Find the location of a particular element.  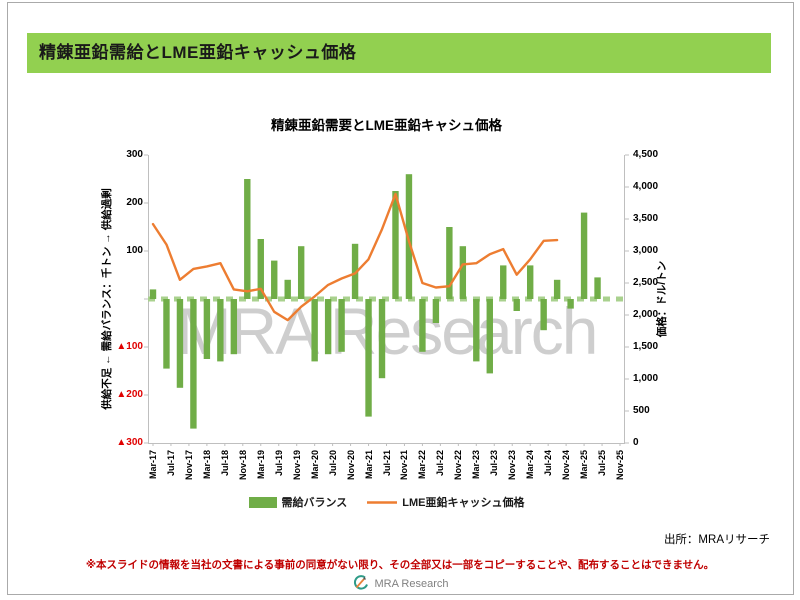

slide-title: 精錬亜鉛需給とLME亜鉛キャッシュ価格 is located at coordinates (198, 52).